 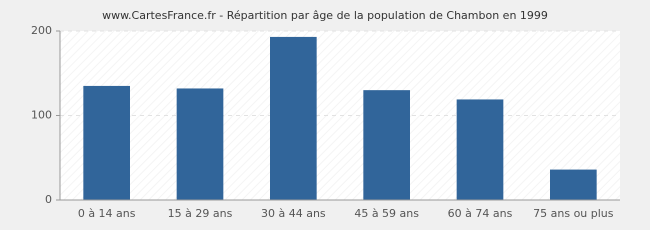 I want to click on x-tick-label: 0 à 14 ans, so click(x=107, y=213).